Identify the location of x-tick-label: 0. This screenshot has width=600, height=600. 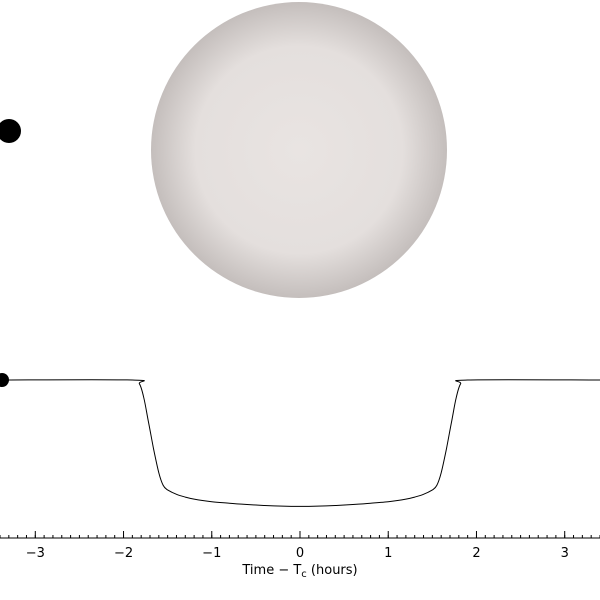
(300, 553).